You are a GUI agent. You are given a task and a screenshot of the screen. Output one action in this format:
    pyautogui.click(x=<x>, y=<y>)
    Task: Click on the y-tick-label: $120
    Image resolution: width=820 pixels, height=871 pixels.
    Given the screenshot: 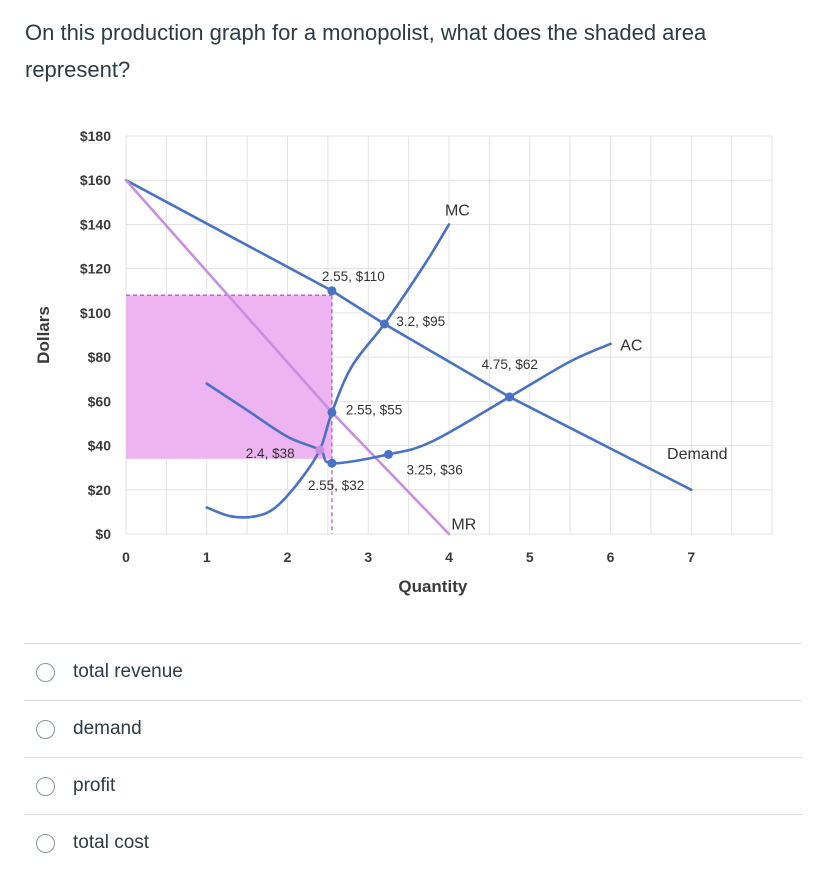 What is the action you would take?
    pyautogui.click(x=95, y=269)
    